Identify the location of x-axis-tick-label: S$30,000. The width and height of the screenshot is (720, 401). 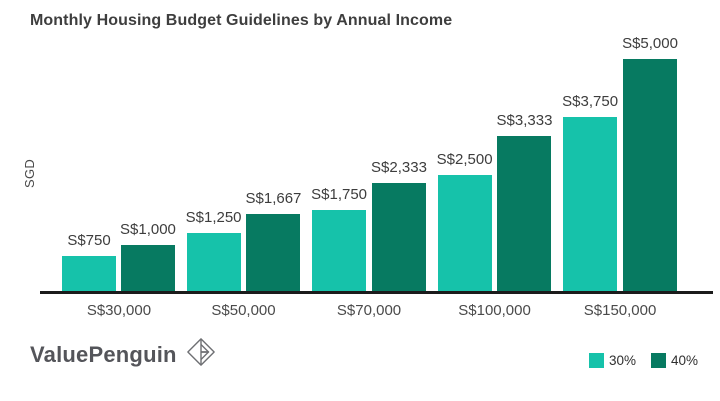
(119, 310).